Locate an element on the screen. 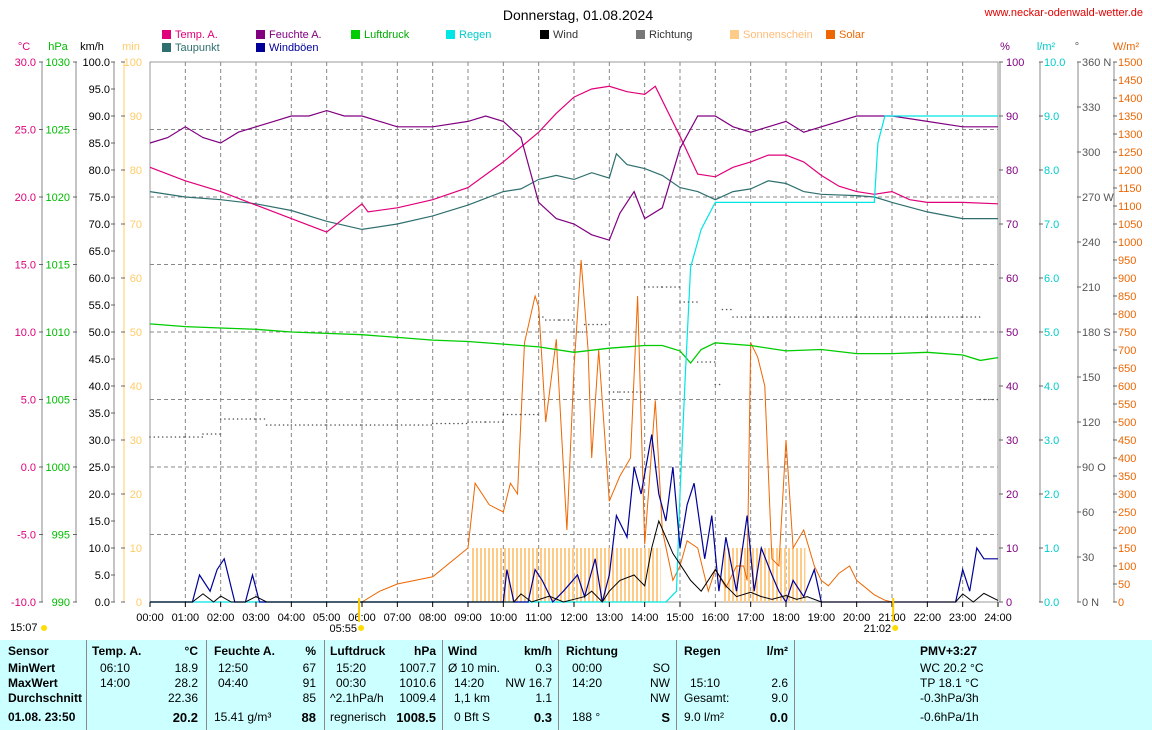 This screenshot has width=1152, height=730. solar-axis-tick-label: 1400 is located at coordinates (1130, 99).